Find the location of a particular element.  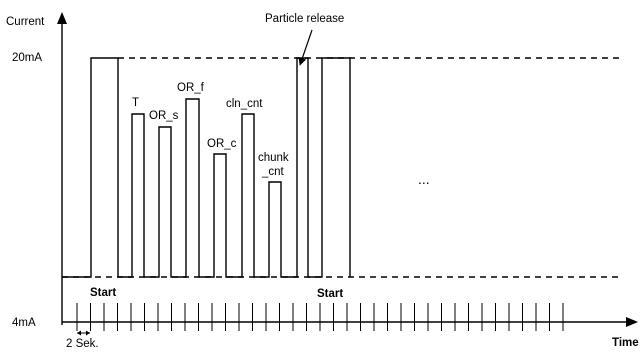

low-level-label: 4mA is located at coordinates (24, 323).